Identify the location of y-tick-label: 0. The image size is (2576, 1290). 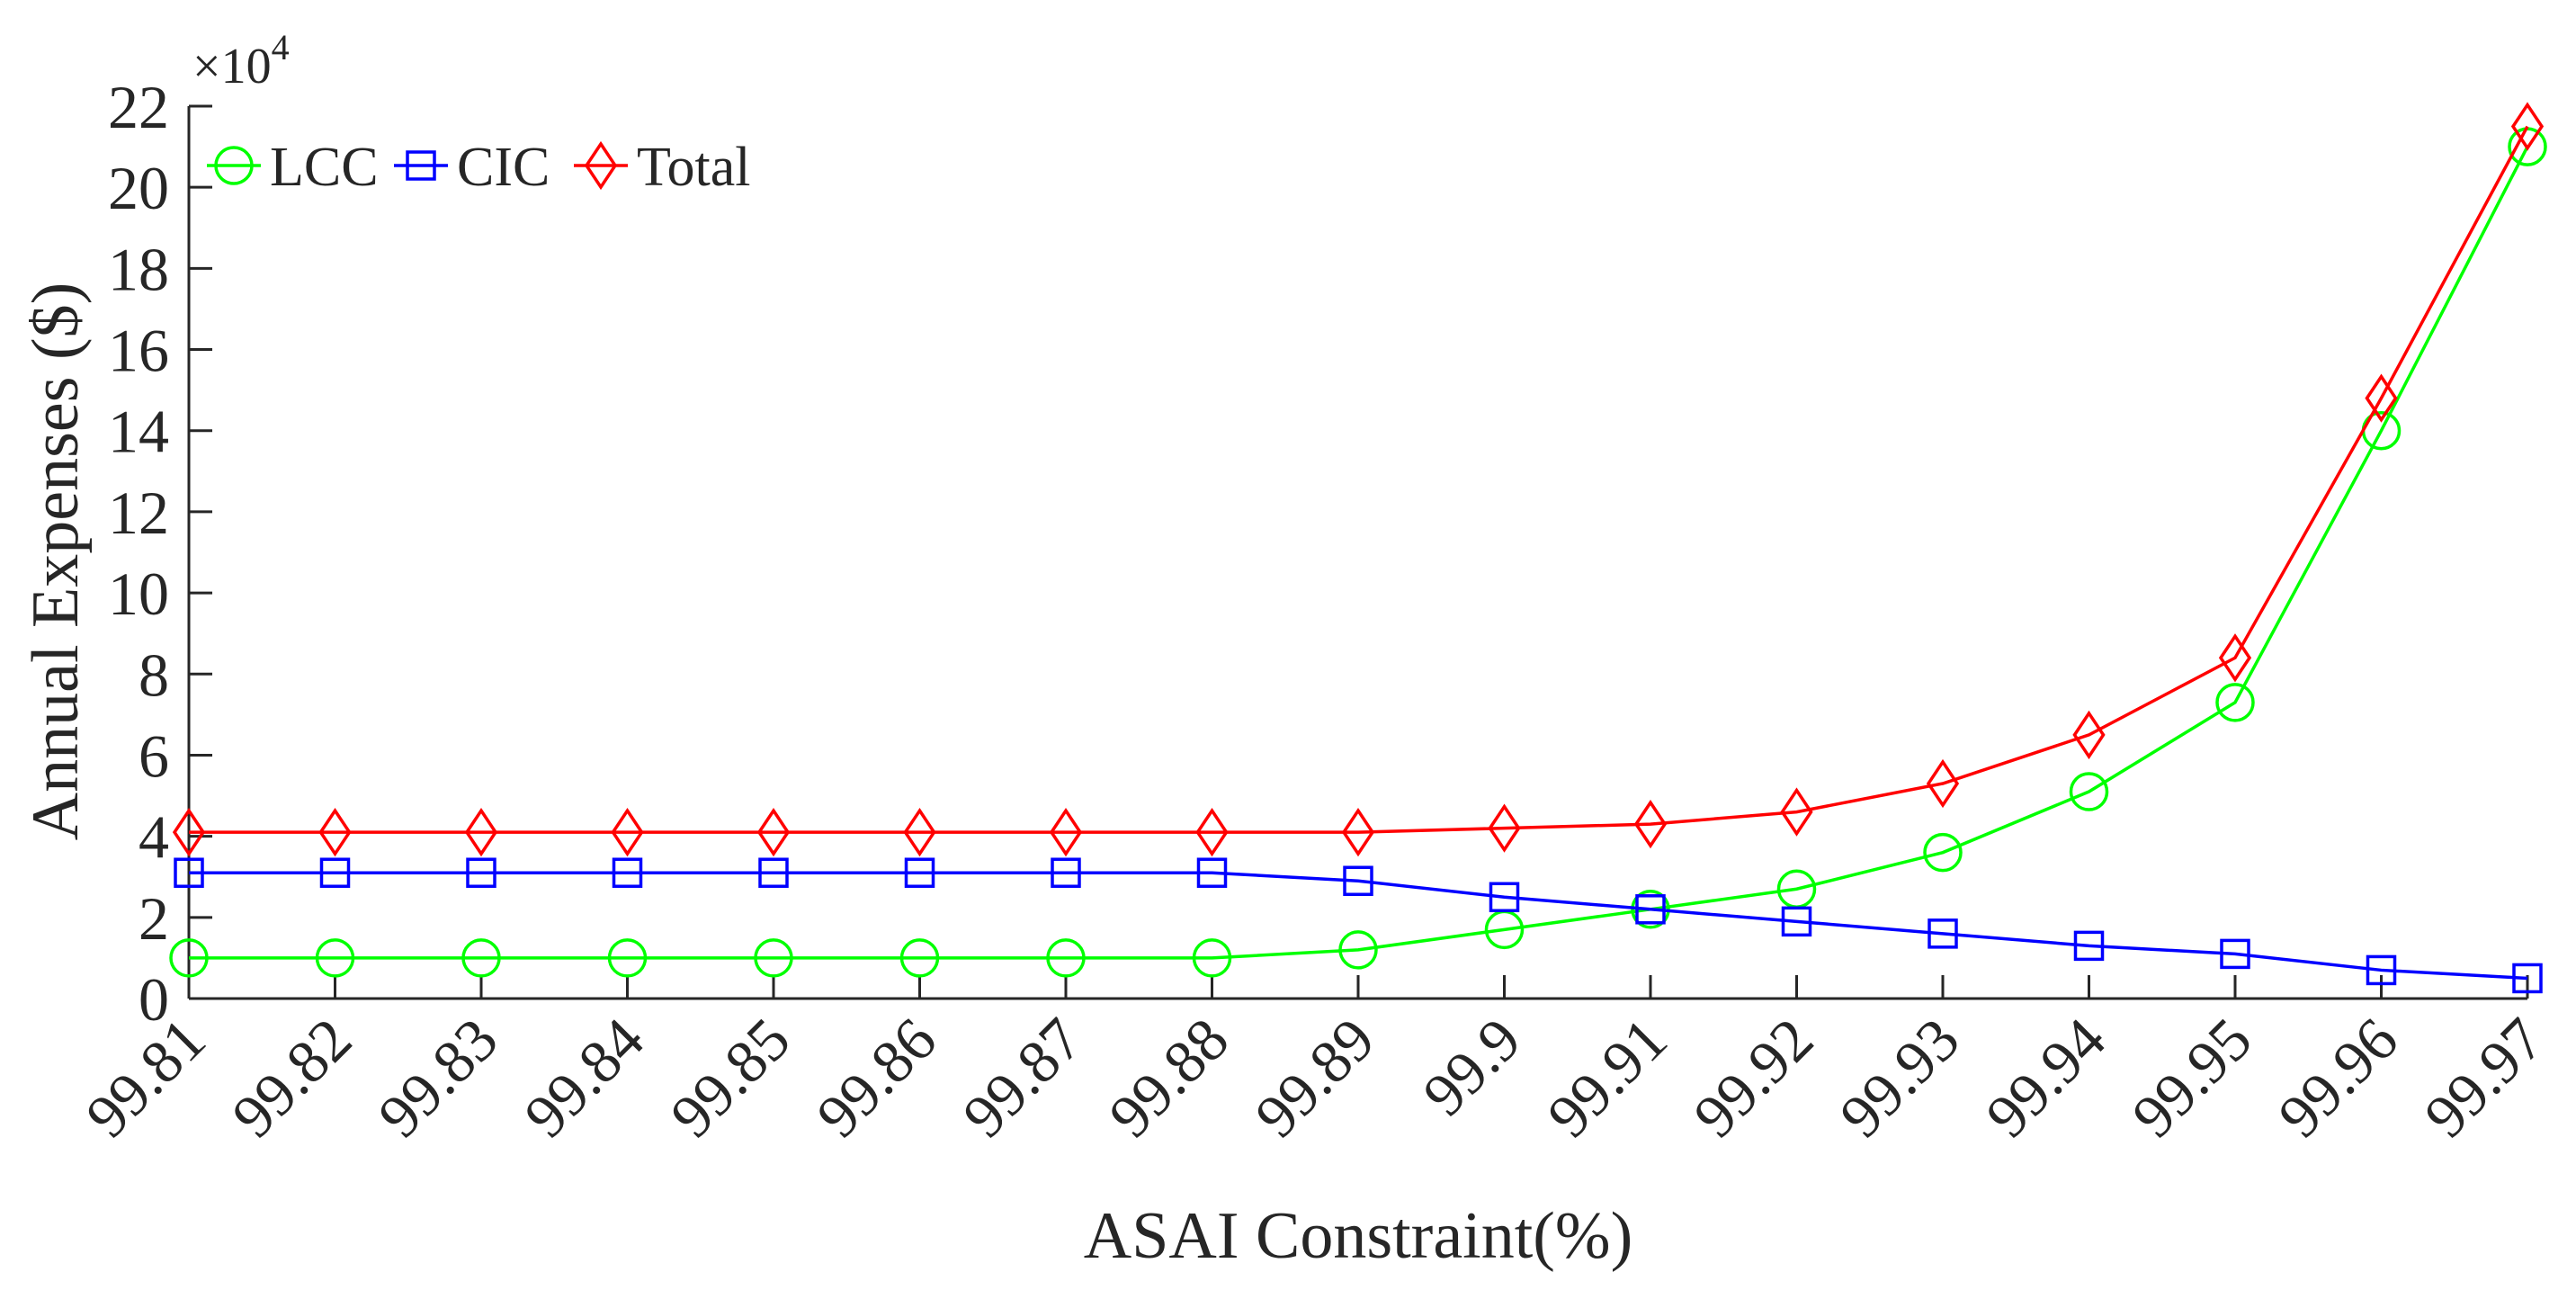
(154, 1000).